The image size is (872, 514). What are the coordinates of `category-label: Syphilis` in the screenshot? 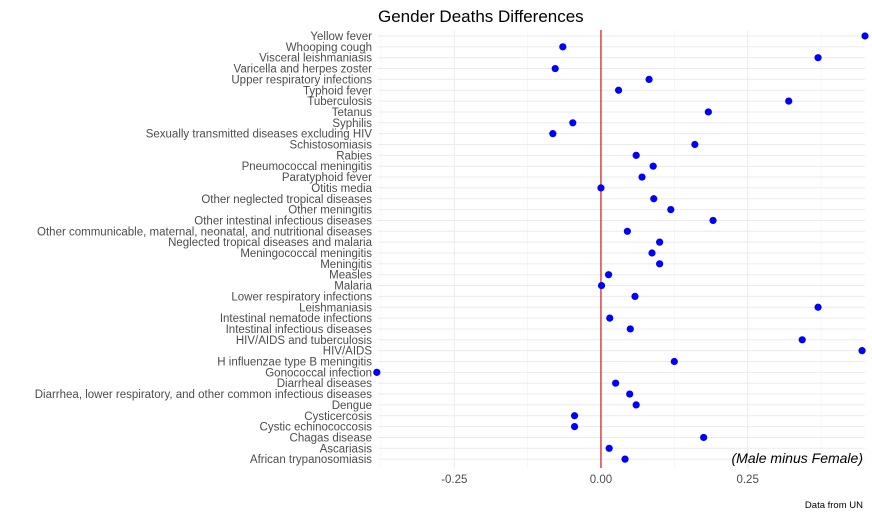 It's located at (352, 124).